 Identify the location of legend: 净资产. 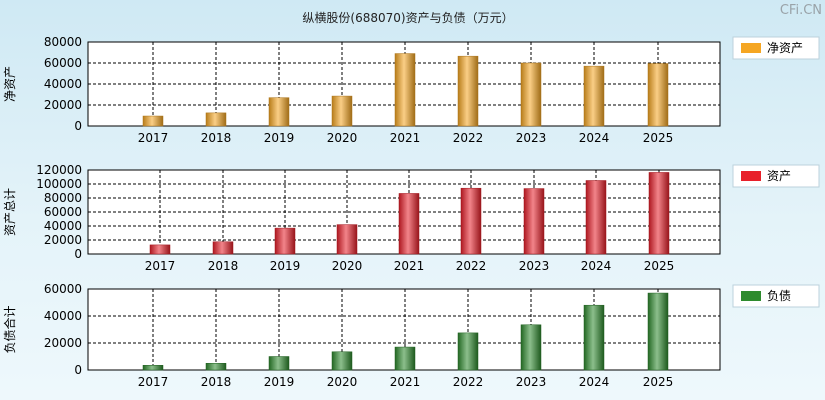
(776, 48).